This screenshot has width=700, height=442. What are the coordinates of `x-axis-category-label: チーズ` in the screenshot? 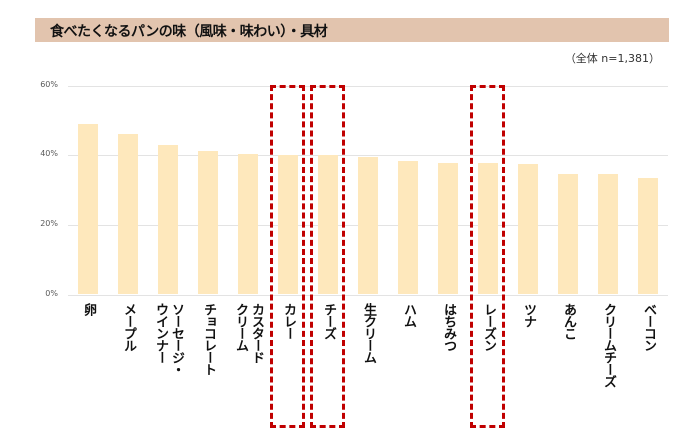 It's located at (328, 321).